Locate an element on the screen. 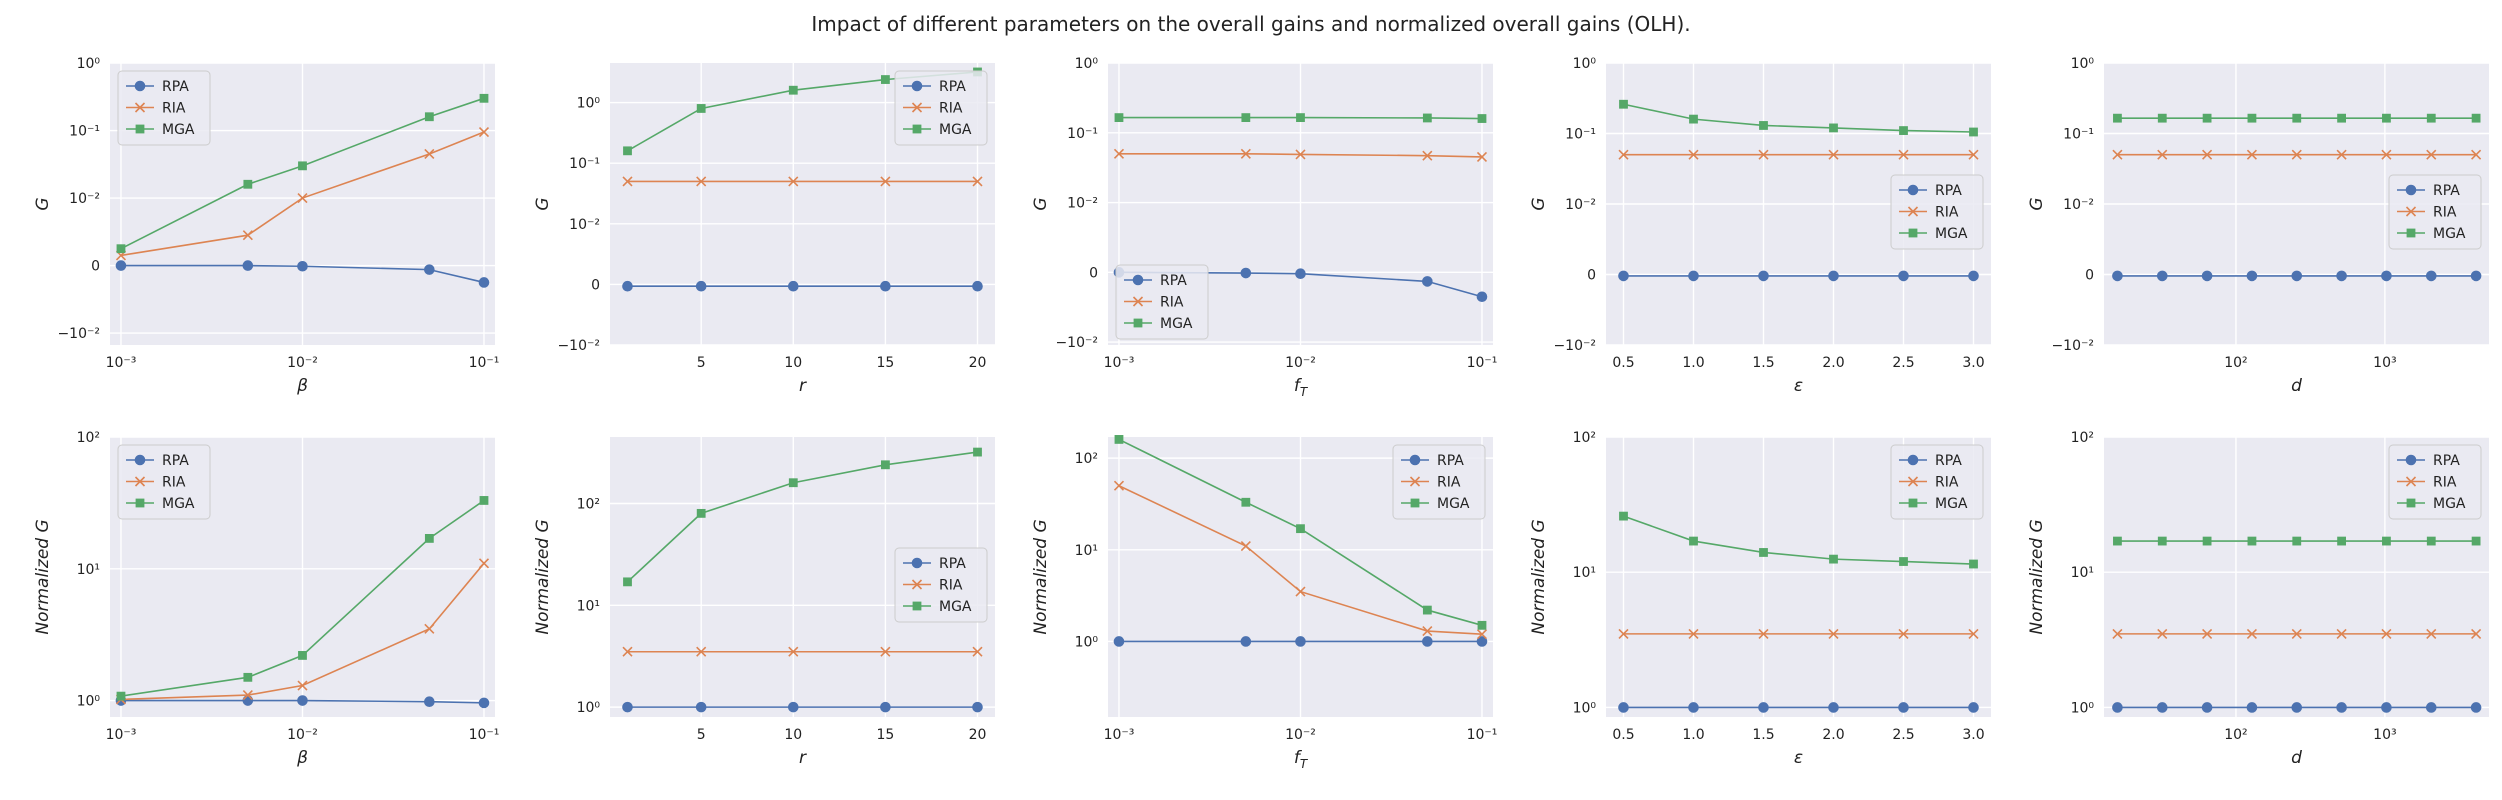 The width and height of the screenshot is (2502, 800). x-axis-label-subscript: T is located at coordinates (1304, 392).